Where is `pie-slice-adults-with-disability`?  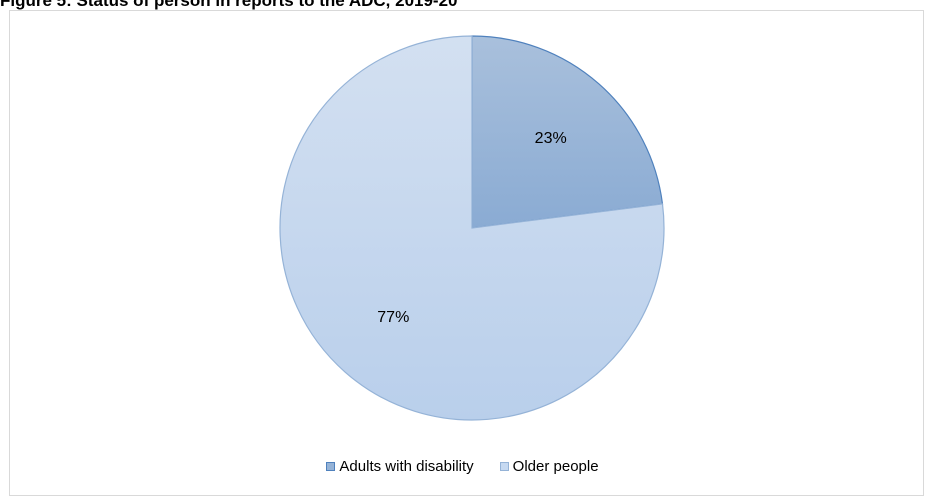 pie-slice-adults-with-disability is located at coordinates (567, 132).